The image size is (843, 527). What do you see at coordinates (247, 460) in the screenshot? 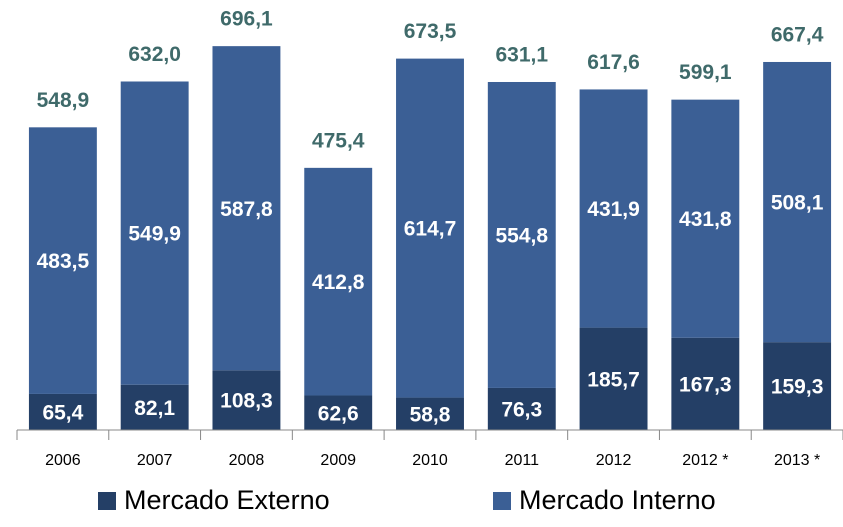
I see `x-tick-label: 2008` at bounding box center [247, 460].